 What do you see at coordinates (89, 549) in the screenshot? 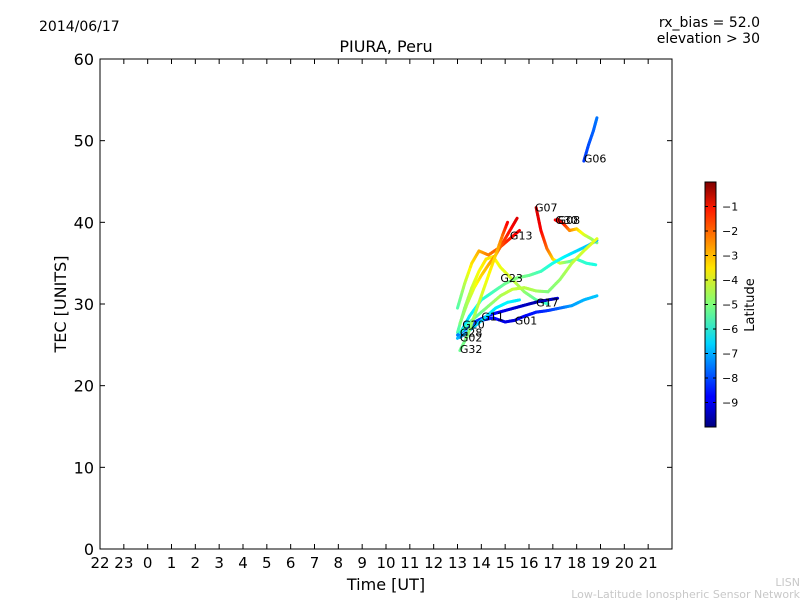
I see `y-tick-label: 0` at bounding box center [89, 549].